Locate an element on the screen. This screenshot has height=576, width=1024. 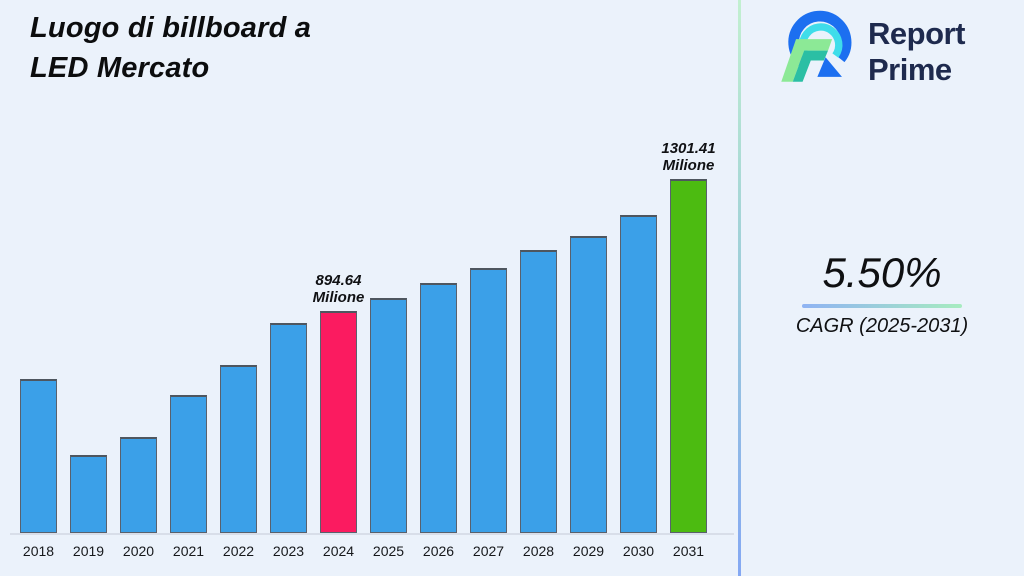
bar-2029 is located at coordinates (588, 384).